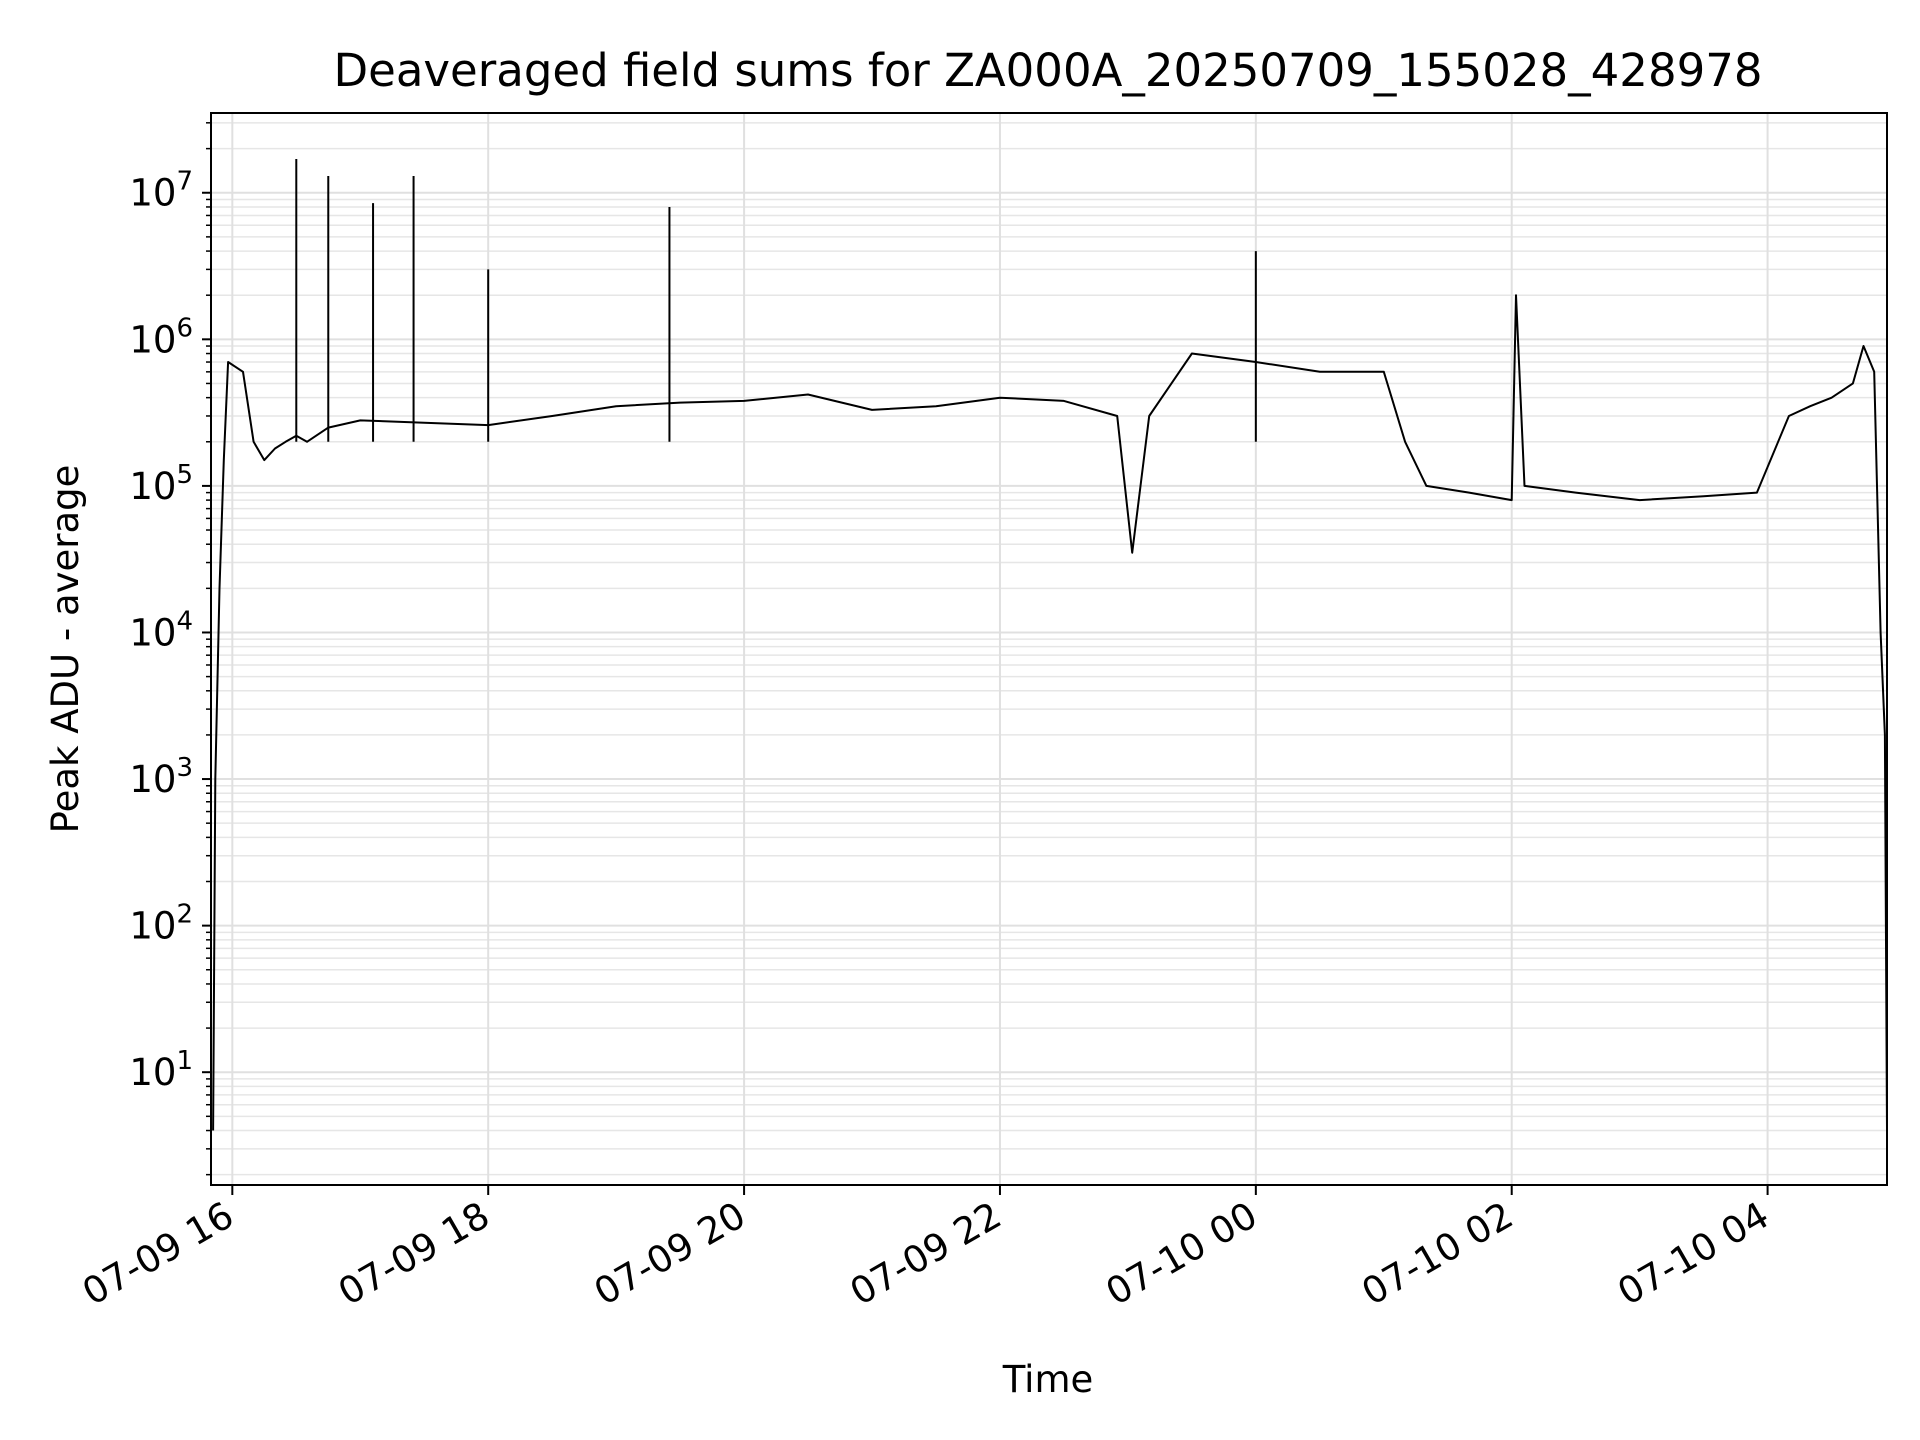  Describe the element at coordinates (161, 924) in the screenshot. I see `y-tick-label: 102` at that location.